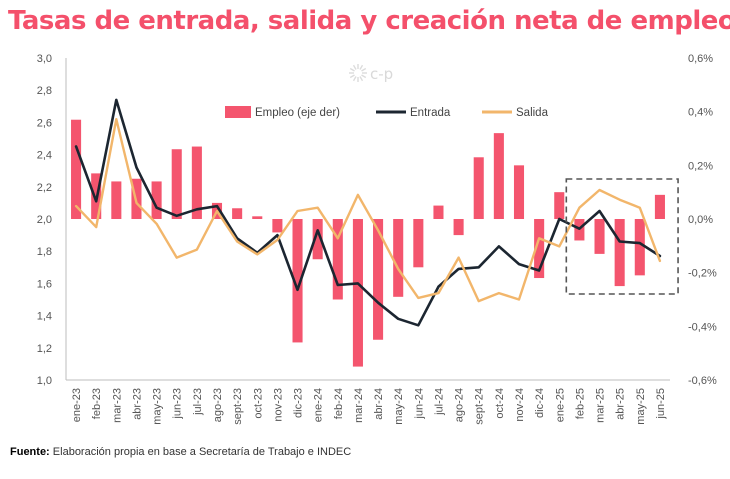 The image size is (730, 479). I want to click on y-right-tick-label: -0,4%, so click(702, 327).